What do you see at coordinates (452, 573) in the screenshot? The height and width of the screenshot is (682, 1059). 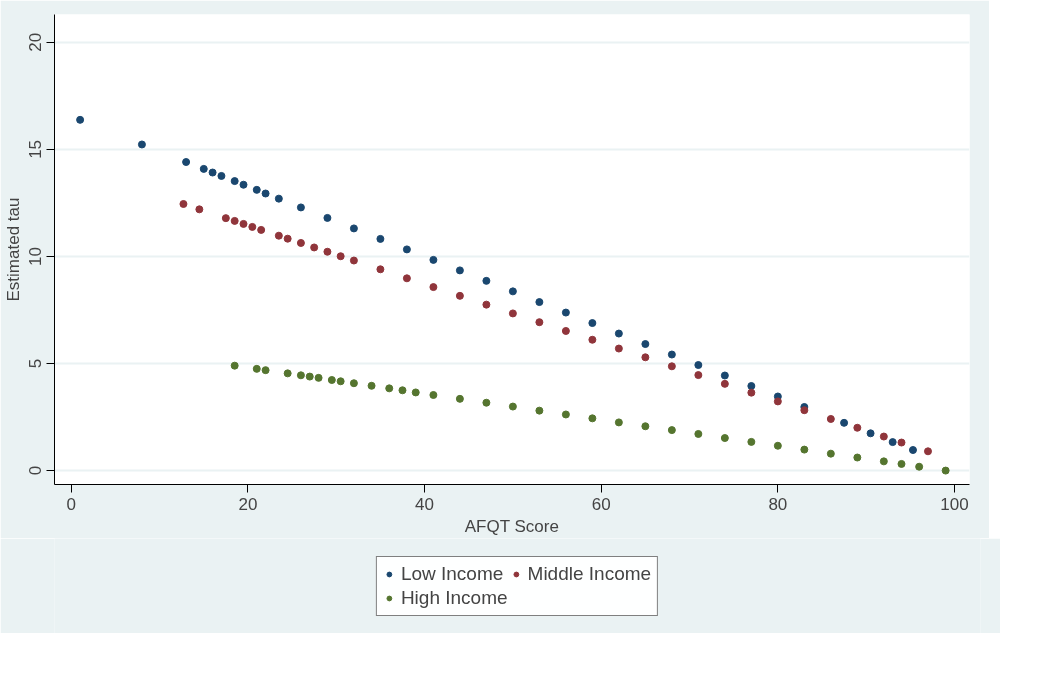 I see `legend-label: Low Income` at bounding box center [452, 573].